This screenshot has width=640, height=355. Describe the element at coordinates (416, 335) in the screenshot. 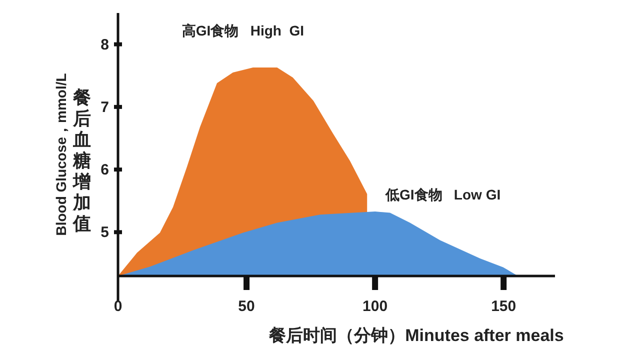

I see `x-axis-title: 餐后时间（分钟）Minutes after meals` at that location.